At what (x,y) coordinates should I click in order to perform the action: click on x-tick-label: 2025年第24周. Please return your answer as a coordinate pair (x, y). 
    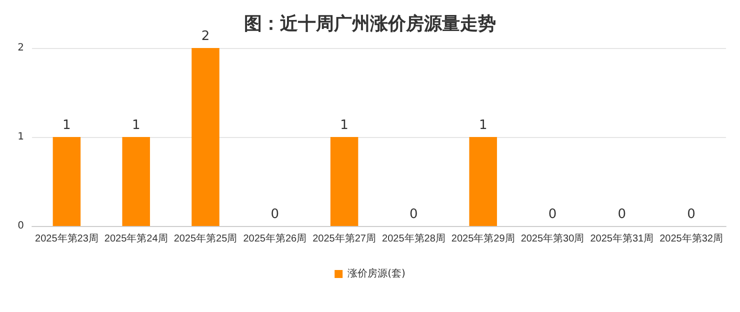
    Looking at the image, I should click on (136, 238).